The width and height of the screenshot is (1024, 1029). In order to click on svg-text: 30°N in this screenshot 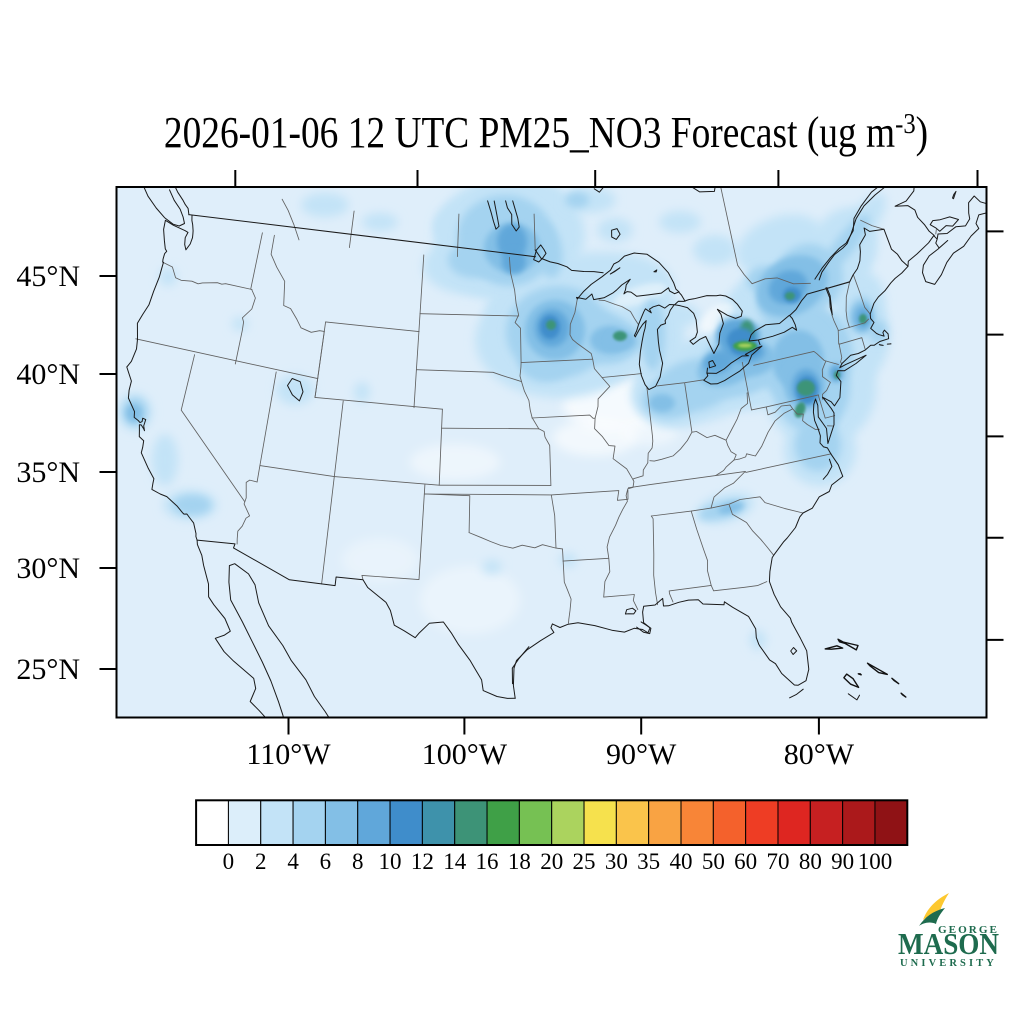, I will do `click(48, 568)`.